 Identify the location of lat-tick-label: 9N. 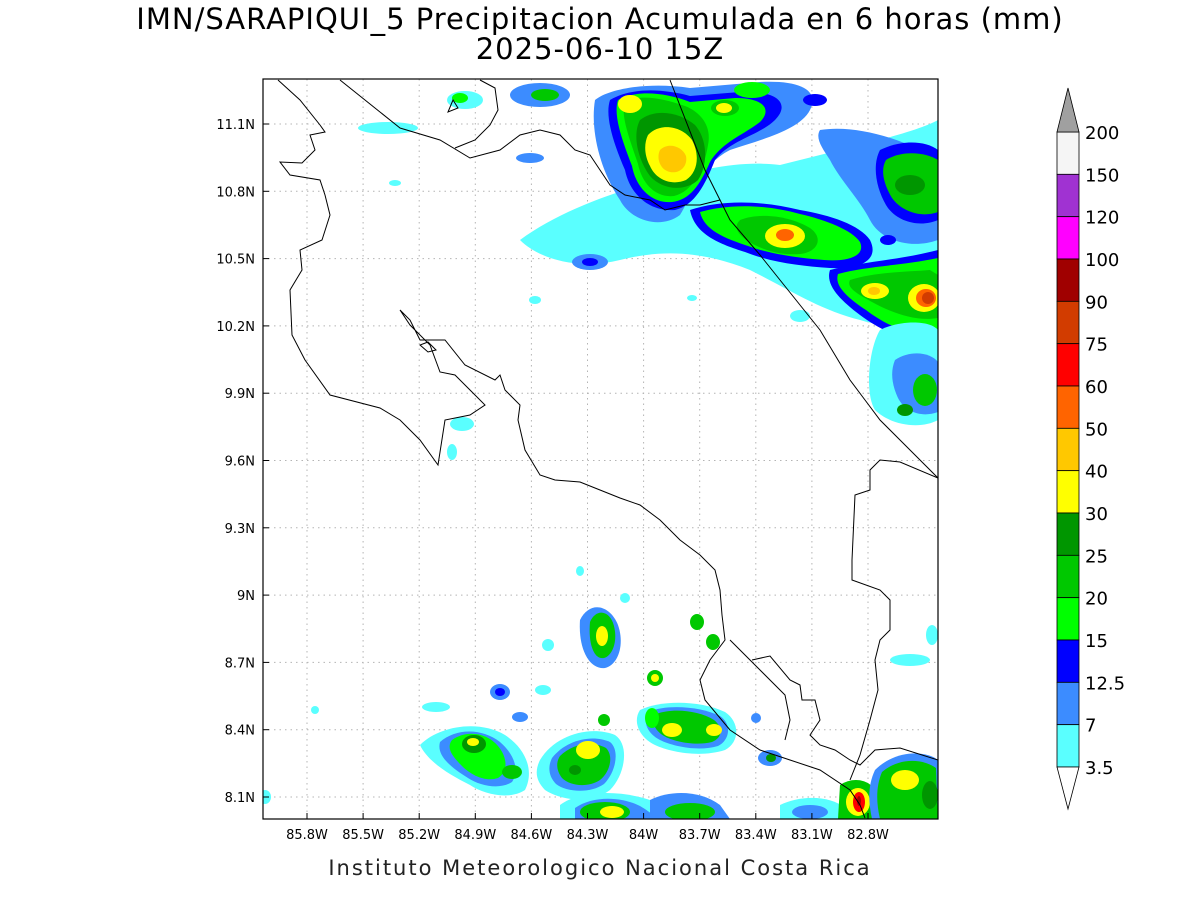
(246, 596).